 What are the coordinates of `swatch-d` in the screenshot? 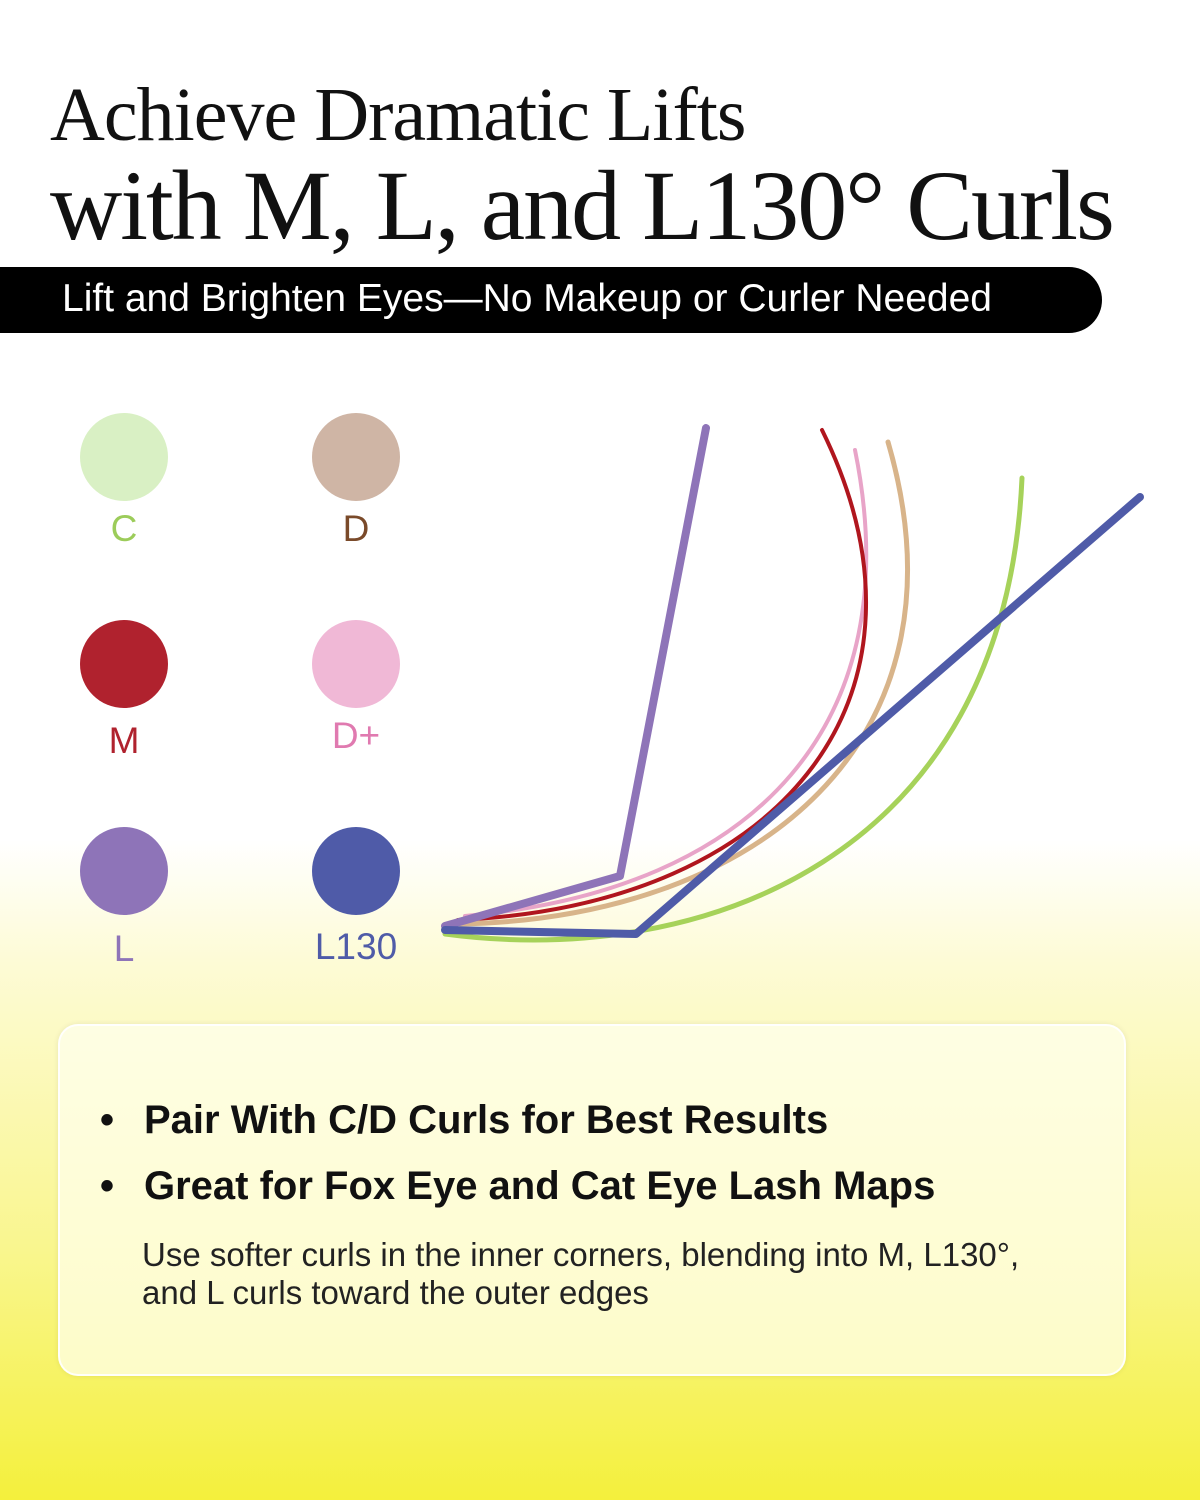 It's located at (356, 457).